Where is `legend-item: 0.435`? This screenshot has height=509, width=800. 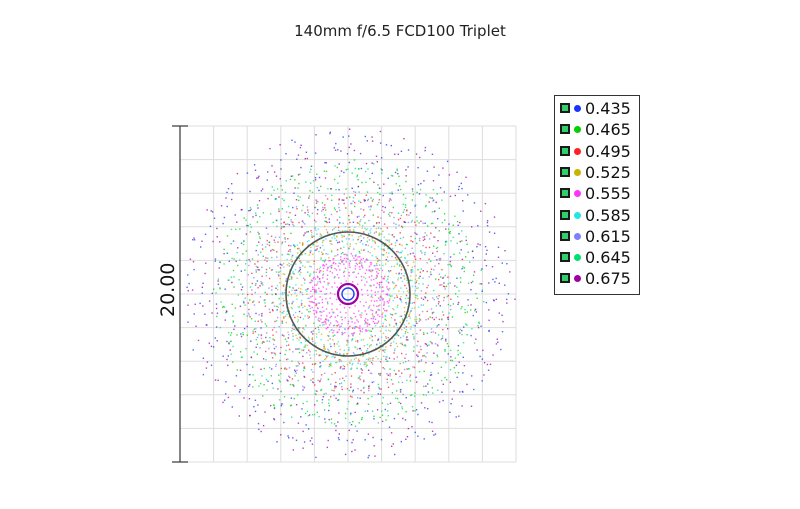
legend-item: 0.435 is located at coordinates (598, 108).